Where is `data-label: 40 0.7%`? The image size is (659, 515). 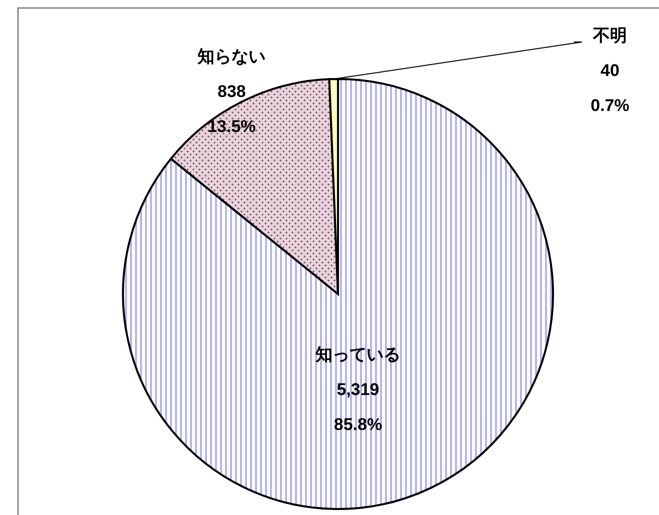
data-label: 40 0.7% is located at coordinates (610, 88).